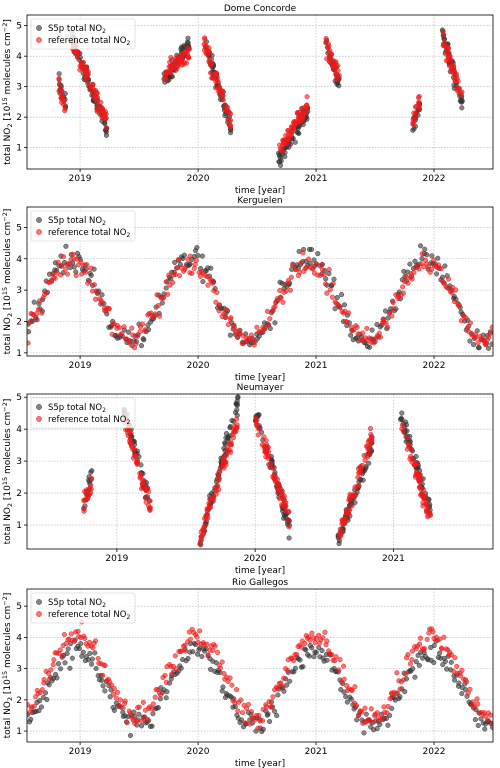  What do you see at coordinates (316, 179) in the screenshot?
I see `x-tick-label: 2021` at bounding box center [316, 179].